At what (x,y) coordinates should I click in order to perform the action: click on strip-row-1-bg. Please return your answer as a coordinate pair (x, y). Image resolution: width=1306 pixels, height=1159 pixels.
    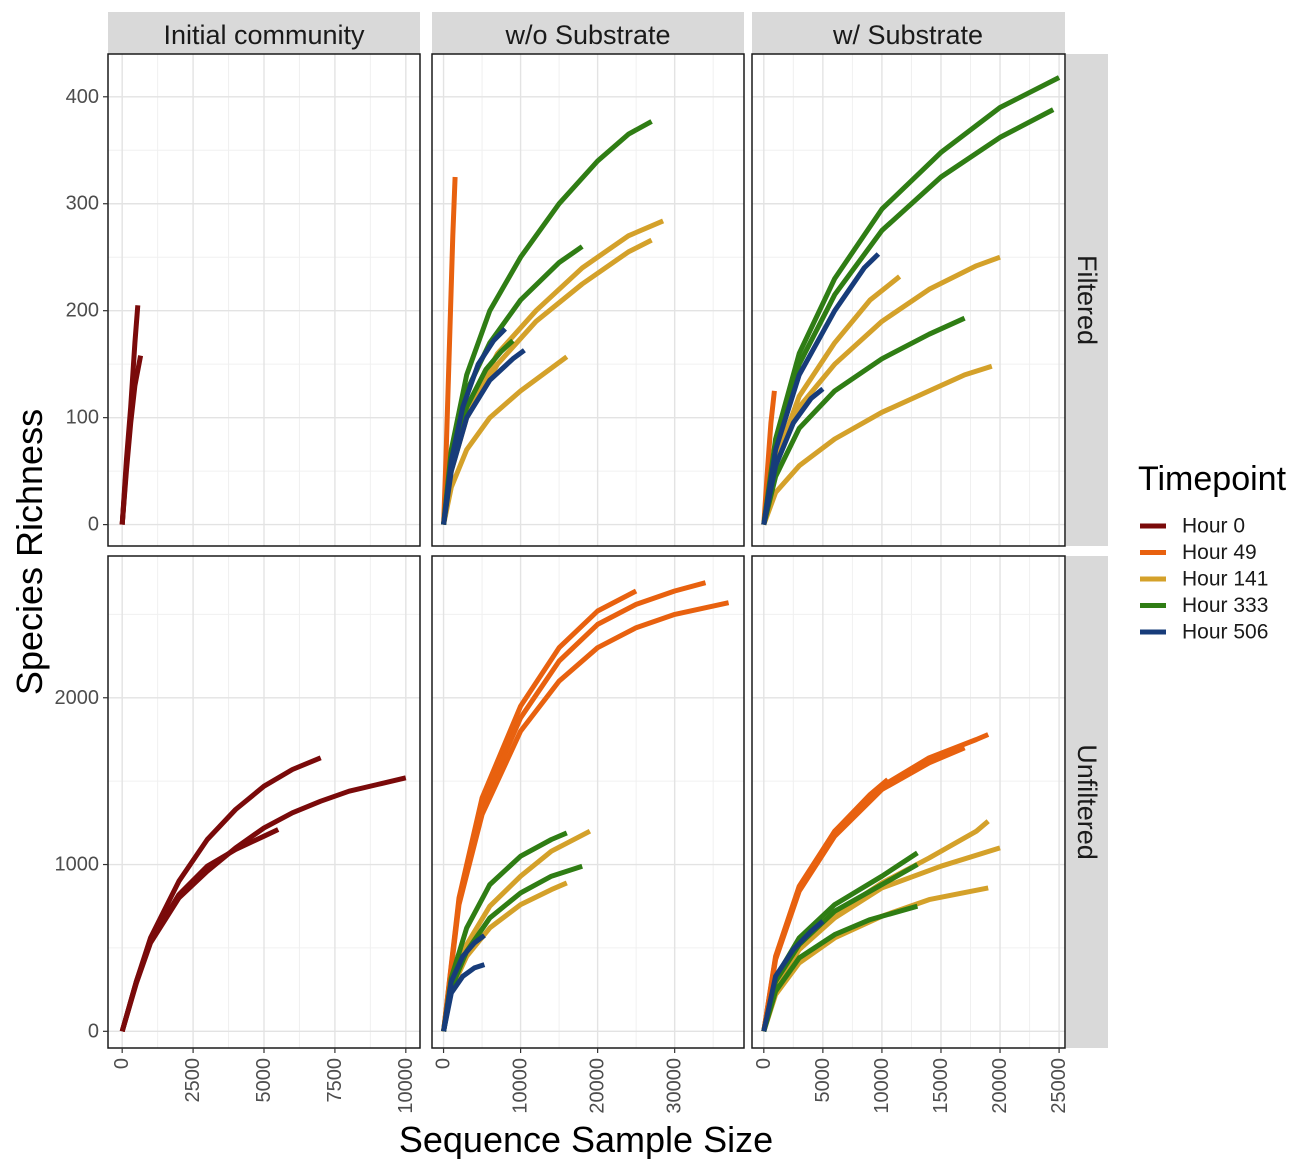
    Looking at the image, I should click on (1087, 300).